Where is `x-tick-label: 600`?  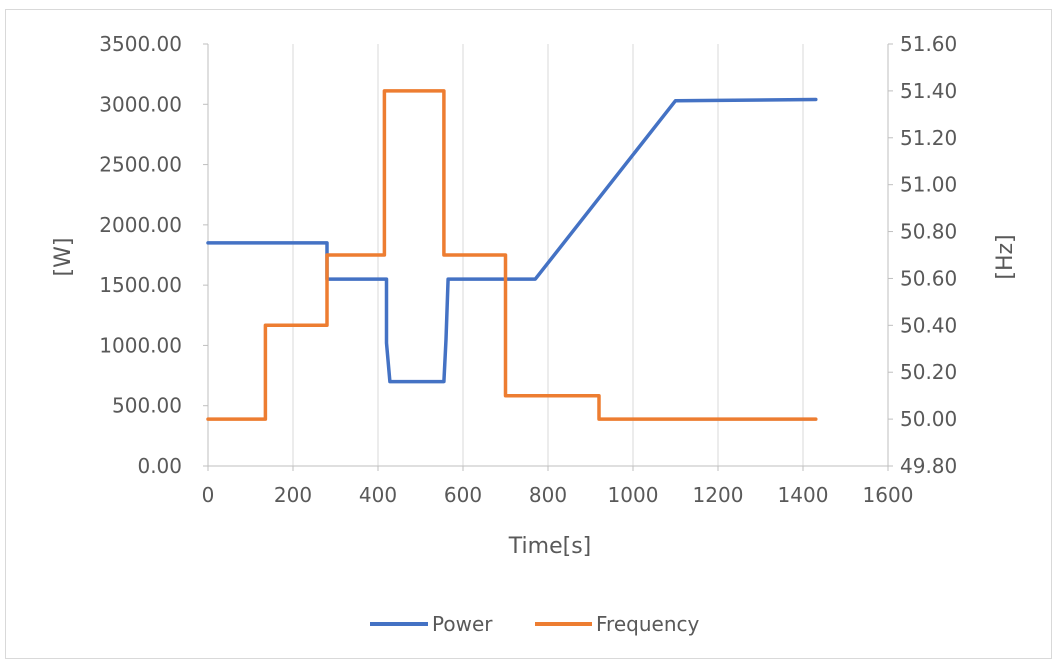
x-tick-label: 600 is located at coordinates (463, 495).